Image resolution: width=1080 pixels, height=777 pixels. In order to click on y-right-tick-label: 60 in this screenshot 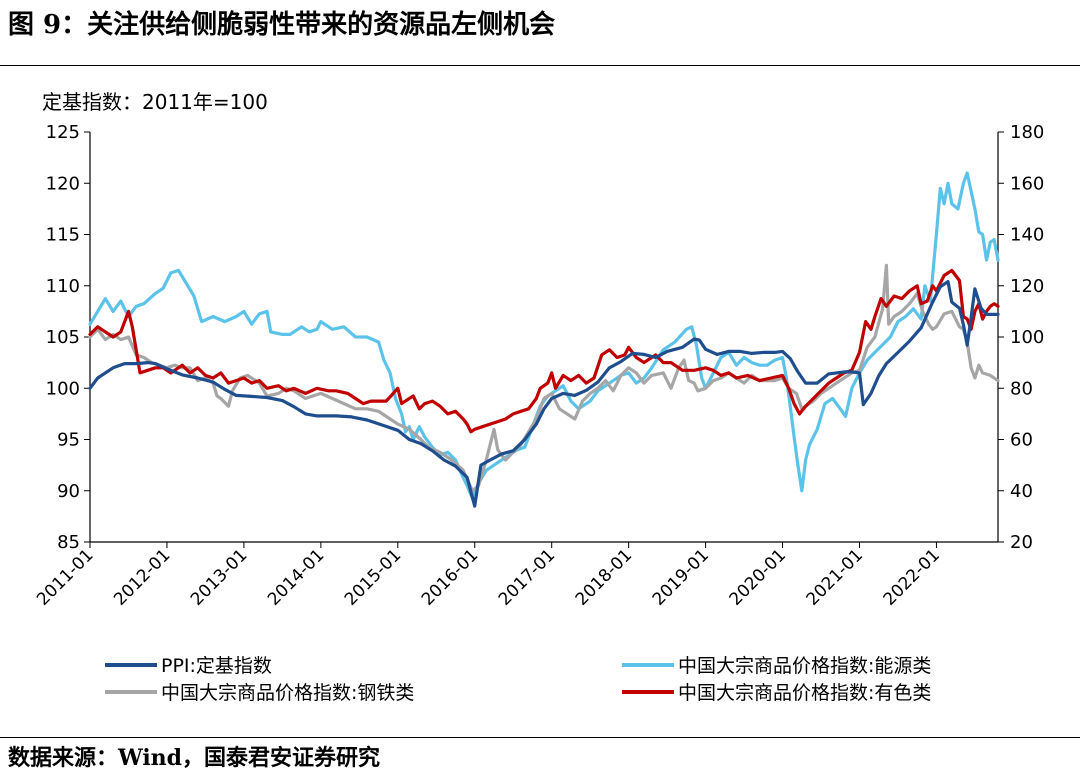, I will do `click(1021, 440)`.